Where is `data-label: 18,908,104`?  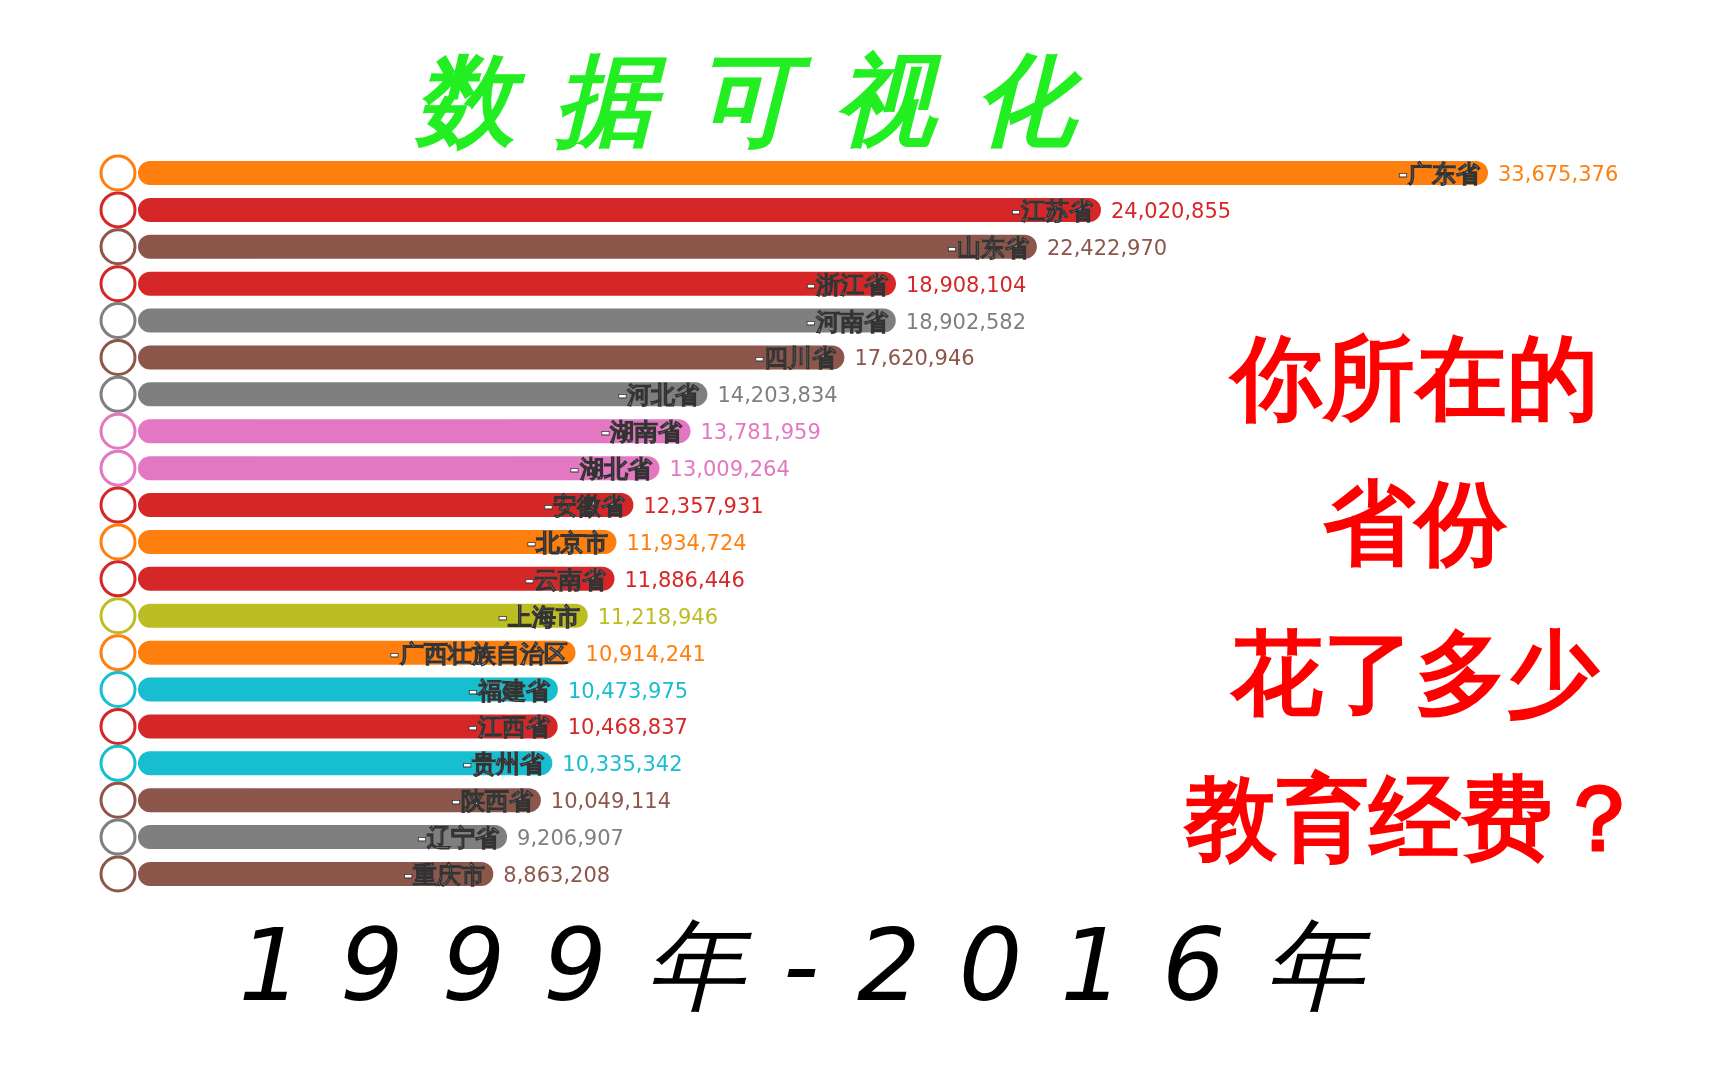
data-label: 18,908,104 is located at coordinates (966, 284).